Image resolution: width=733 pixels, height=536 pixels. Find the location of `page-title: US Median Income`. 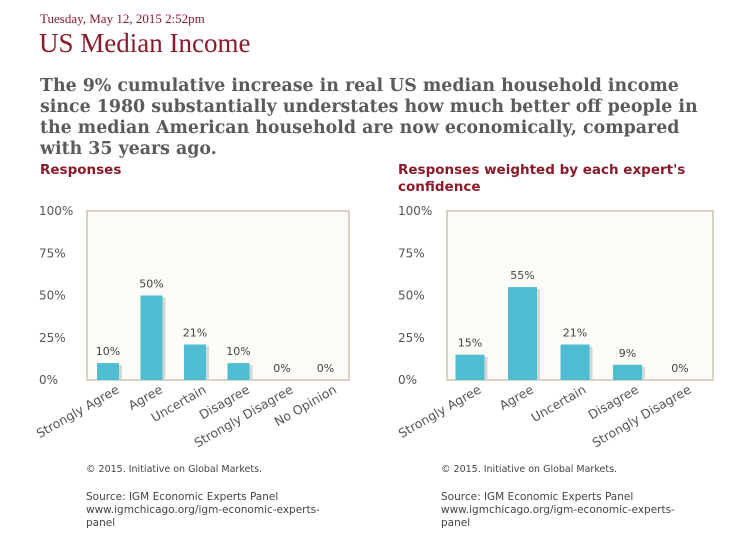

page-title: US Median Income is located at coordinates (145, 43).